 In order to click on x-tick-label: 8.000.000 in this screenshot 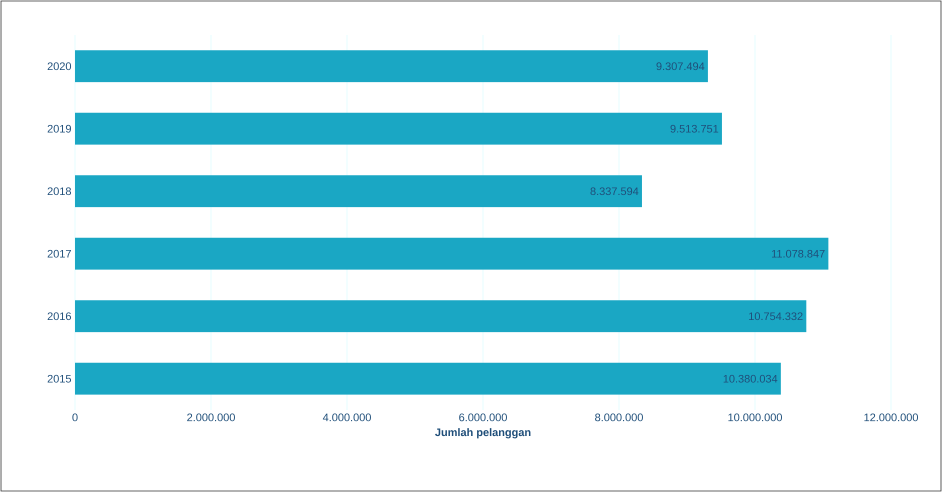, I will do `click(619, 418)`.